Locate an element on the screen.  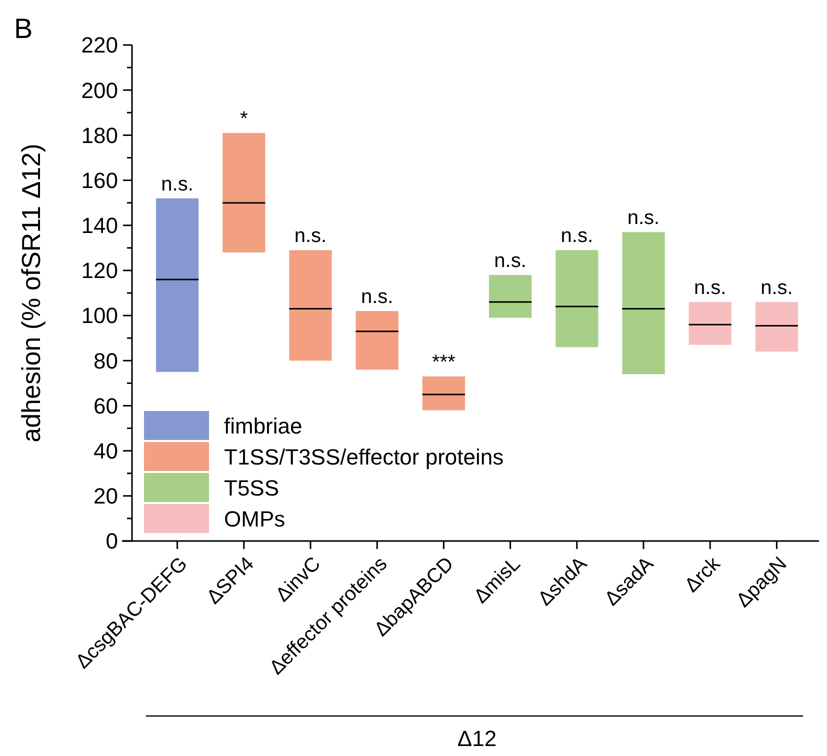
y-tick-label: 220 is located at coordinates (99, 45).